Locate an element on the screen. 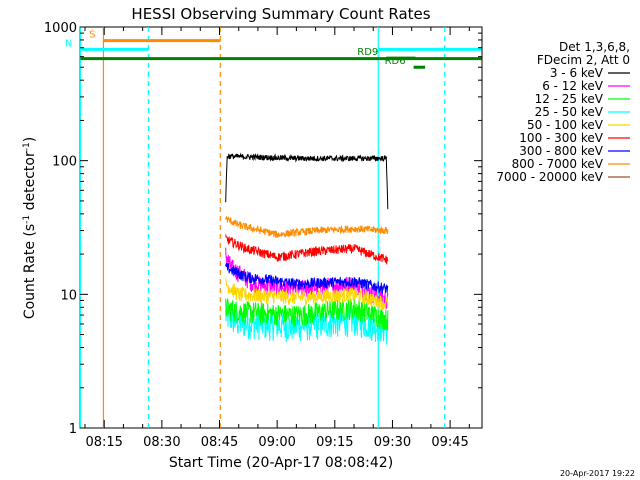 The image size is (640, 480). legend-header-line-1: Det 1,3,6,8, is located at coordinates (594, 47).